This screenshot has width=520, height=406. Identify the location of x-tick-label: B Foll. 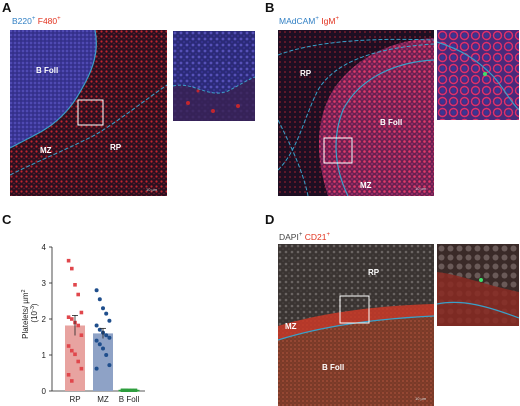
(129, 399).